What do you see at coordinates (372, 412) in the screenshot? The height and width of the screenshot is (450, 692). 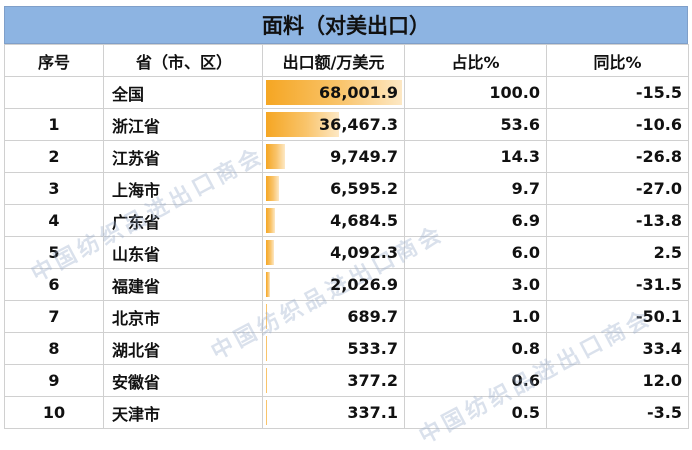 I see `cell-export-value: 337.1` at bounding box center [372, 412].